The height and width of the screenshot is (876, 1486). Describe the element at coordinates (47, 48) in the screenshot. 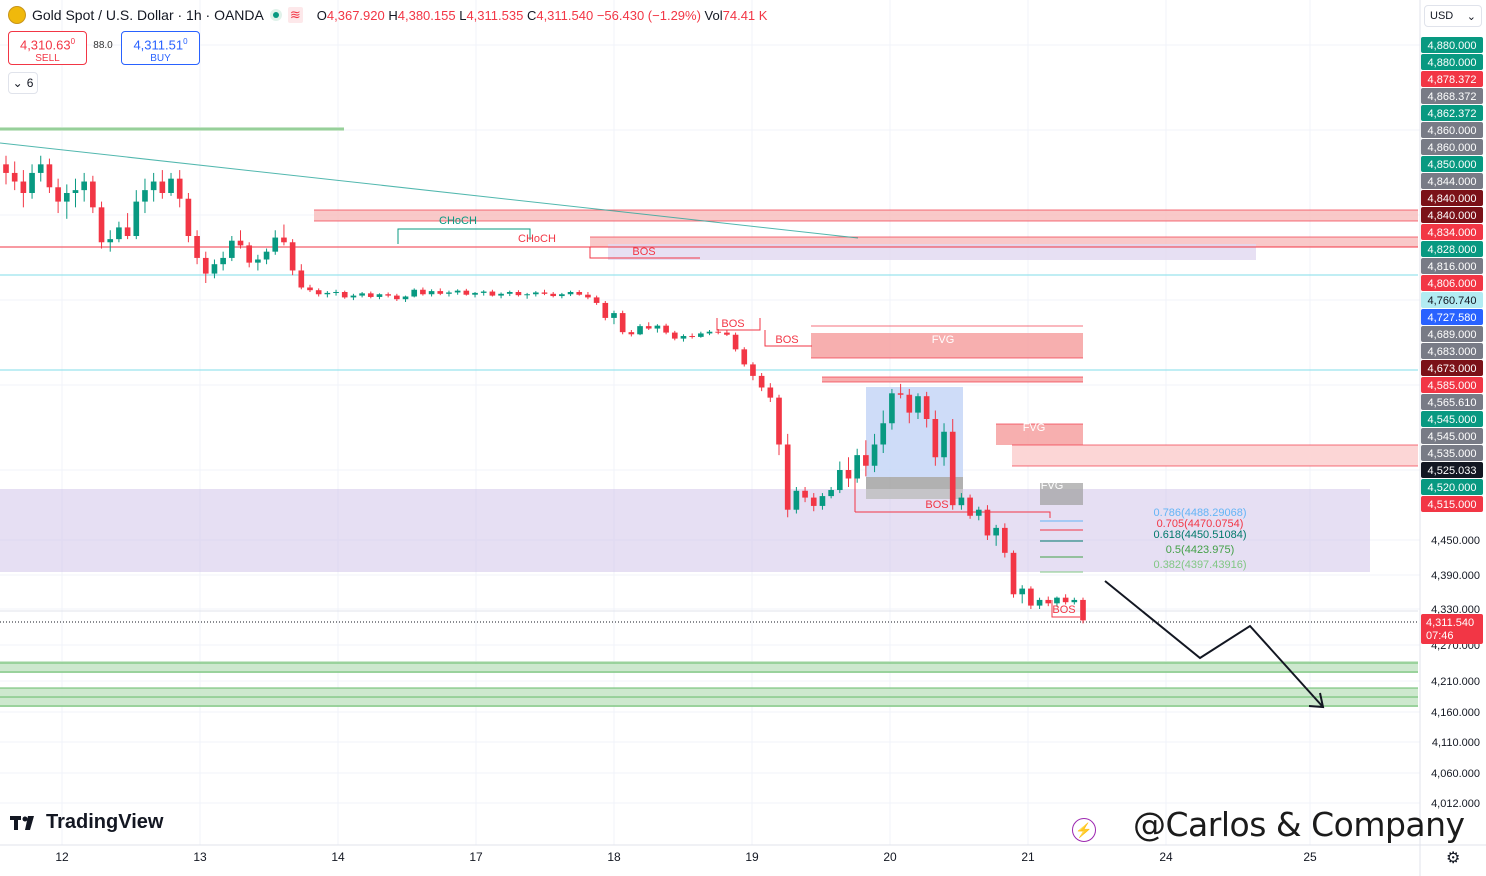

I see `sell-button: 4,310.630 SELL` at that location.